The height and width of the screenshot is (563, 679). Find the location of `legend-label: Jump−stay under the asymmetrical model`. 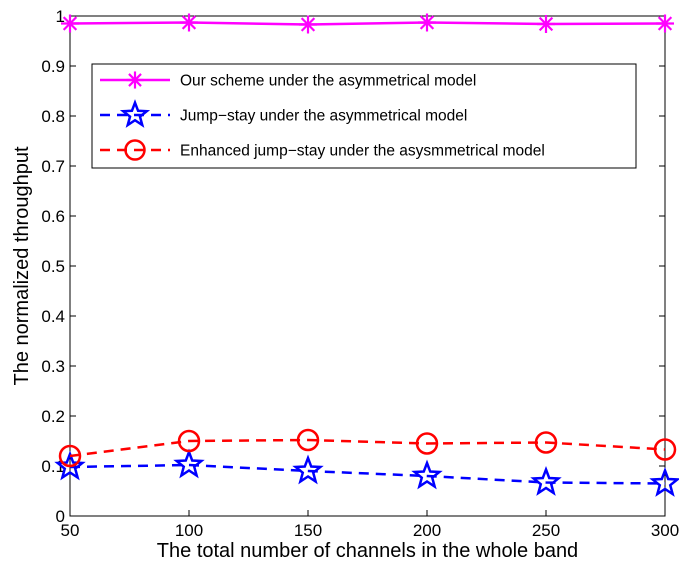

legend-label: Jump−stay under the asymmetrical model is located at coordinates (323, 116).